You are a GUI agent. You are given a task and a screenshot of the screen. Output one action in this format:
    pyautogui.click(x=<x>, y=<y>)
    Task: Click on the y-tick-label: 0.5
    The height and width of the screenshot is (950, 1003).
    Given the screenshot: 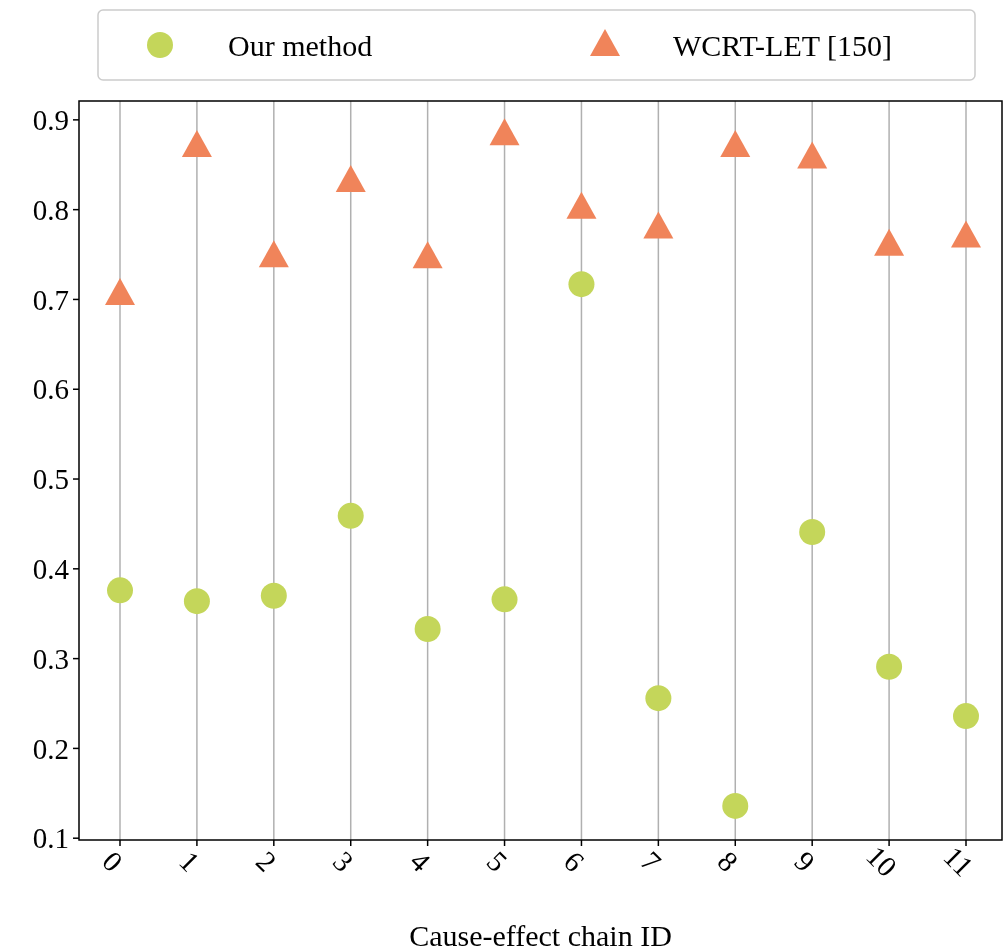 What is the action you would take?
    pyautogui.click(x=50, y=479)
    